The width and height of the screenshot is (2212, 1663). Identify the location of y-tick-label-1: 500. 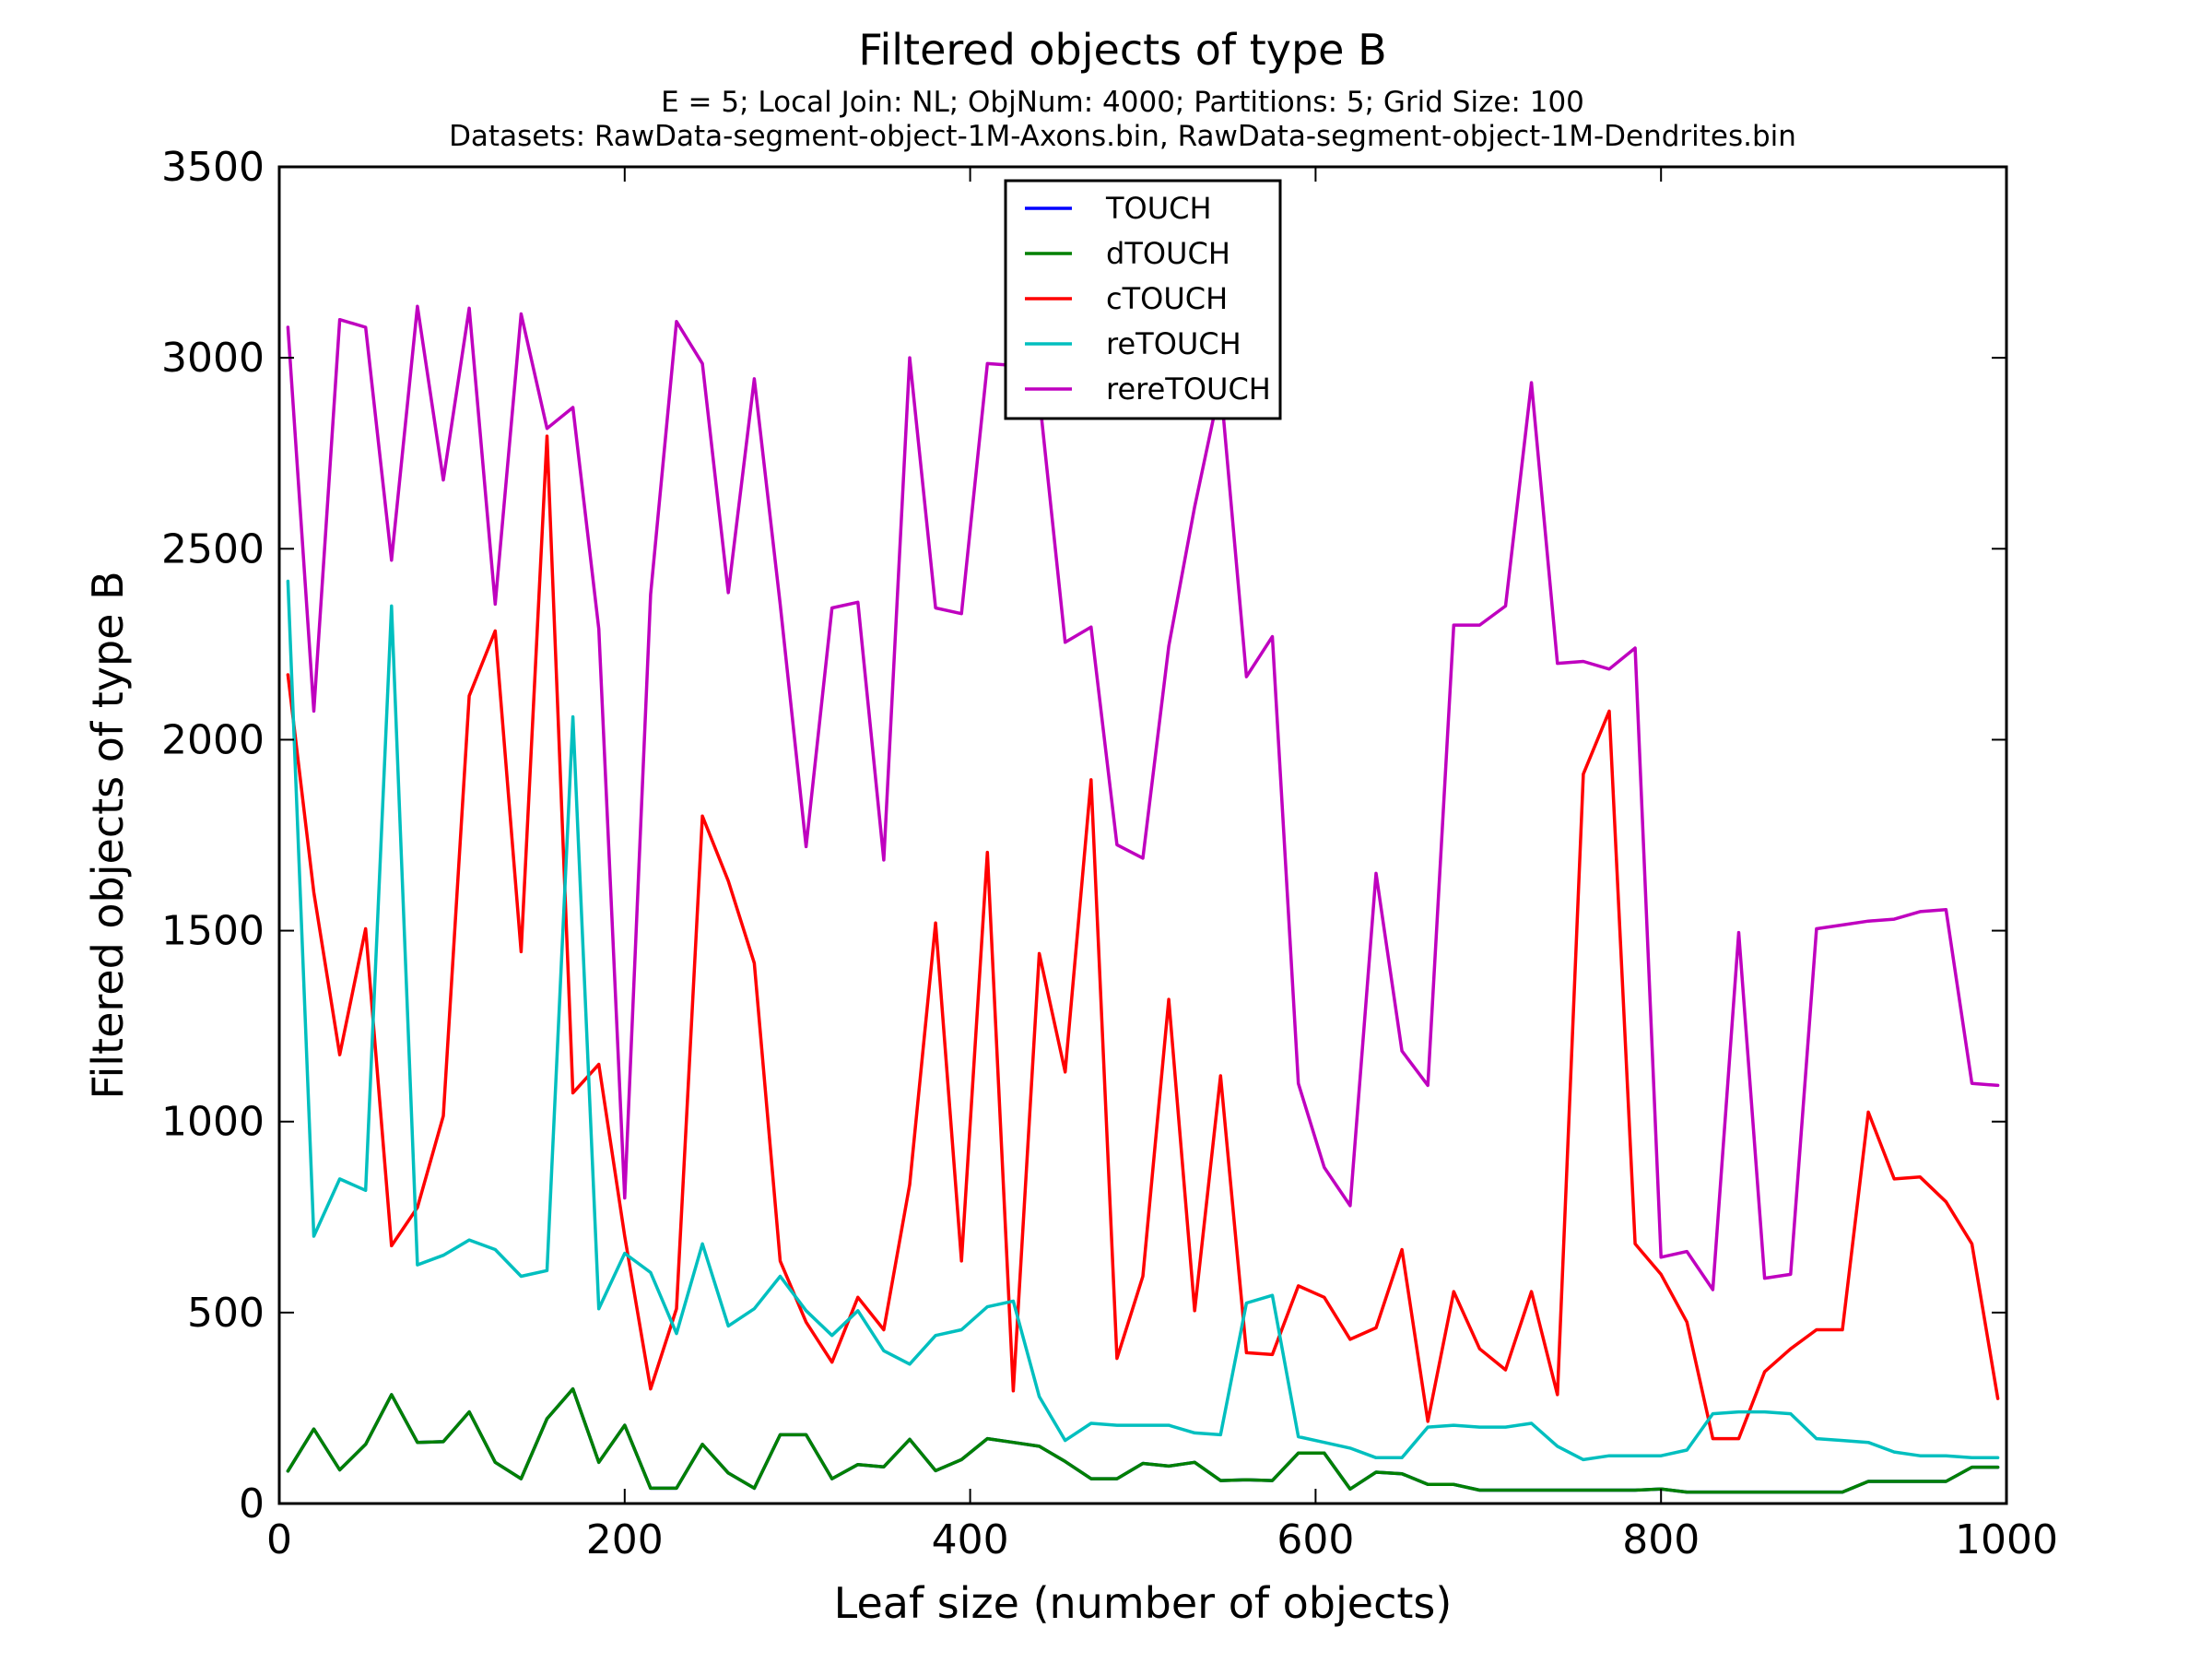
(226, 1313).